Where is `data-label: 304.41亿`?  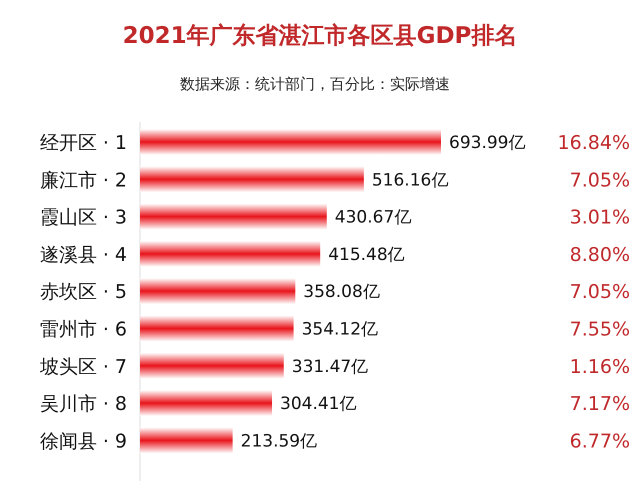 data-label: 304.41亿 is located at coordinates (318, 404).